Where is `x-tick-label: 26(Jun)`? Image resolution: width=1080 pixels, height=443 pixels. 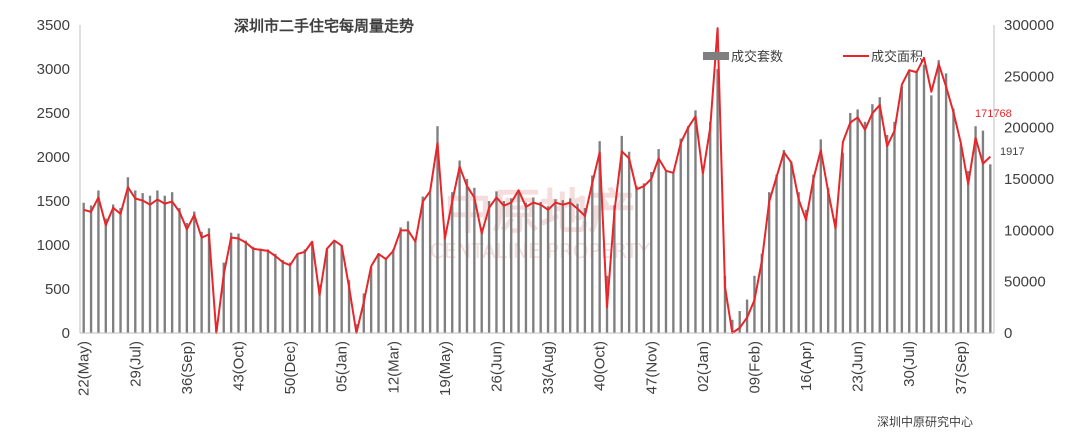
x-tick-label: 26(Jun) is located at coordinates (497, 366).